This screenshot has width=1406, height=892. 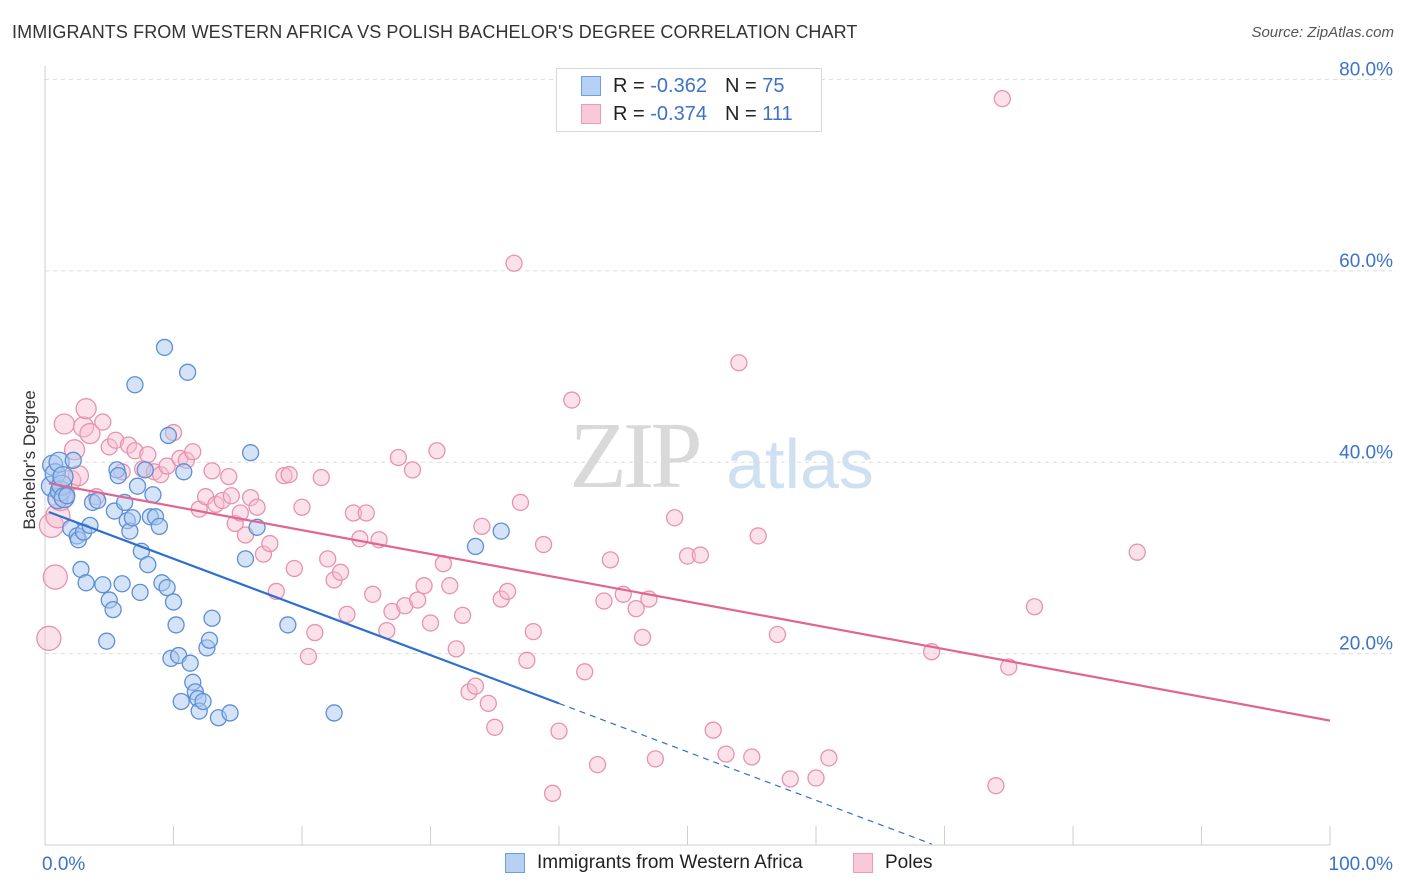 I want to click on bottom-legend-label: Poles, so click(x=909, y=862).